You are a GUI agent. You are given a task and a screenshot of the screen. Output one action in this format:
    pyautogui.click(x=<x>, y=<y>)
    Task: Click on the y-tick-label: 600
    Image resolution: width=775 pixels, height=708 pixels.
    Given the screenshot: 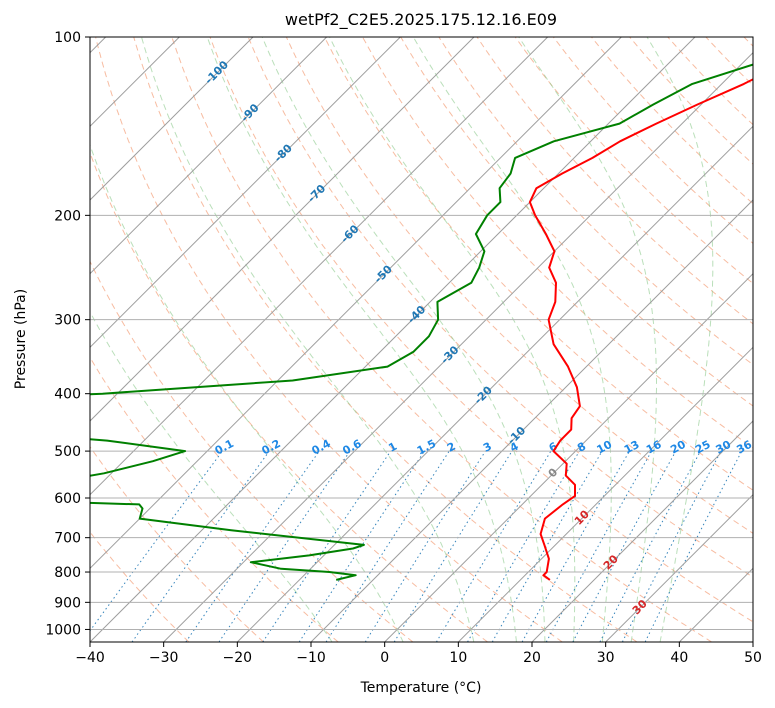 What is the action you would take?
    pyautogui.click(x=67, y=499)
    